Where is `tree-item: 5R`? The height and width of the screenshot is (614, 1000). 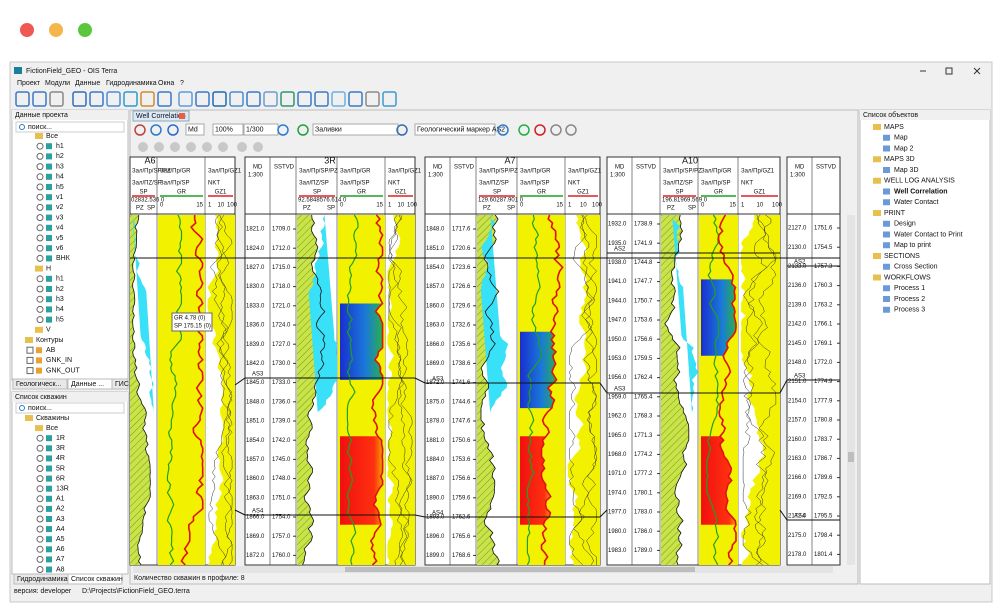 tree-item: 5R is located at coordinates (60, 468).